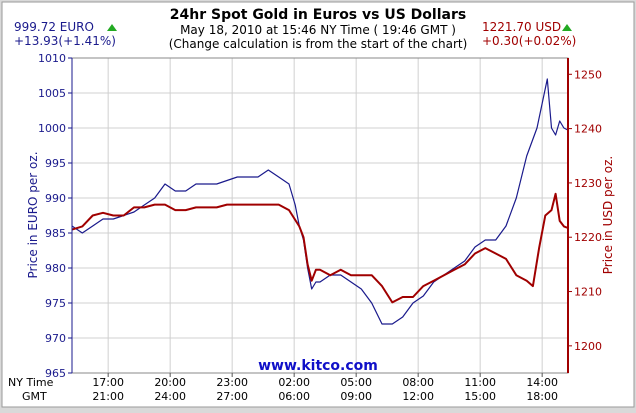 The image size is (636, 413). I want to click on x-tick-label-ny: 20:00, so click(170, 382).